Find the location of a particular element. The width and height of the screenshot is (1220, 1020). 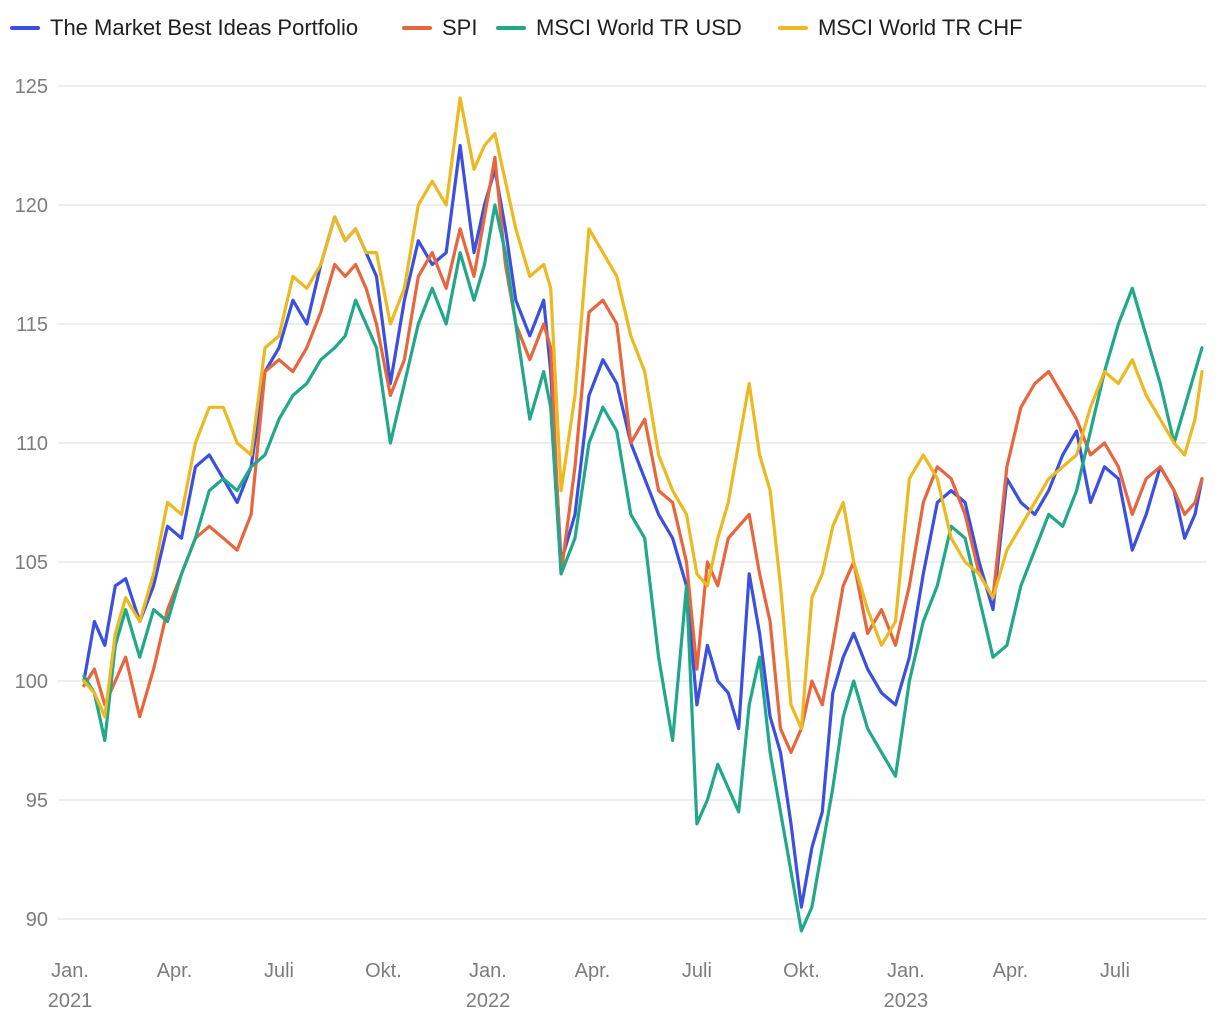

x-tick-year-2021: 2021 is located at coordinates (70, 1001).